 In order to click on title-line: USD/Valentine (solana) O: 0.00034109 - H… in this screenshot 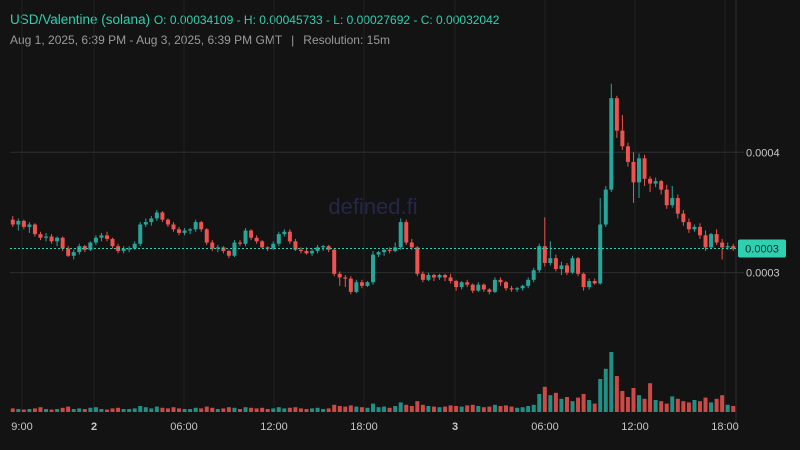, I will do `click(254, 20)`.